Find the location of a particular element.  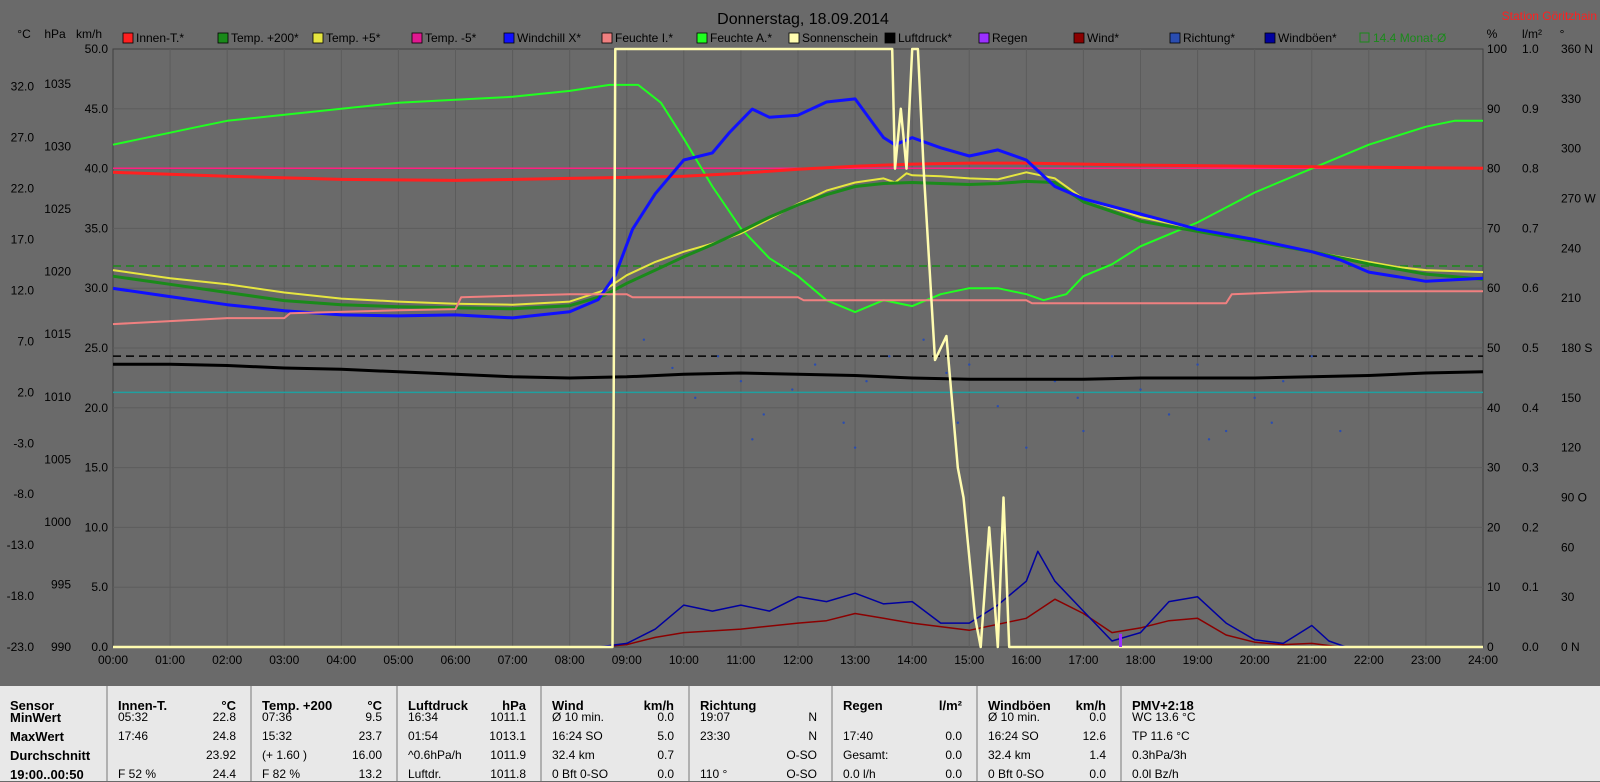

y-tick-label-kmh: 45.0 is located at coordinates (97, 109).